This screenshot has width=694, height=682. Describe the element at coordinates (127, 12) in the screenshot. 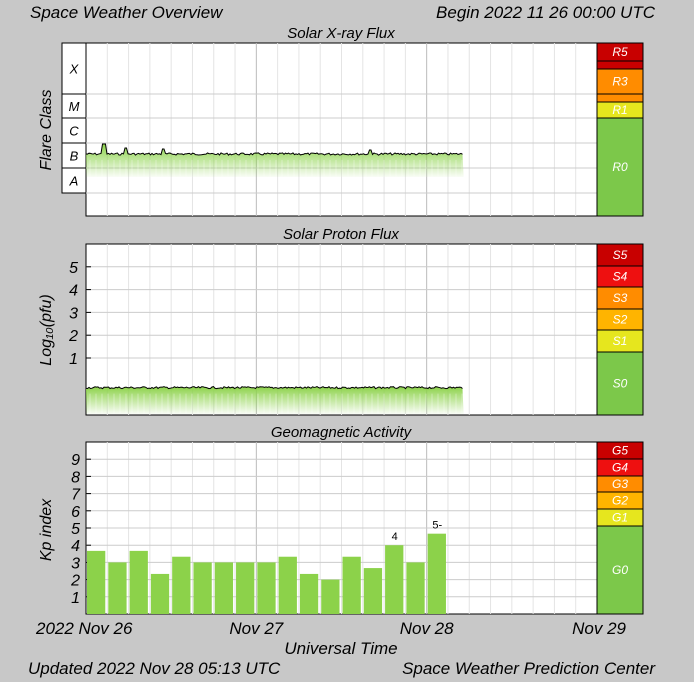

I see `header-title: Space Weather Overview` at that location.